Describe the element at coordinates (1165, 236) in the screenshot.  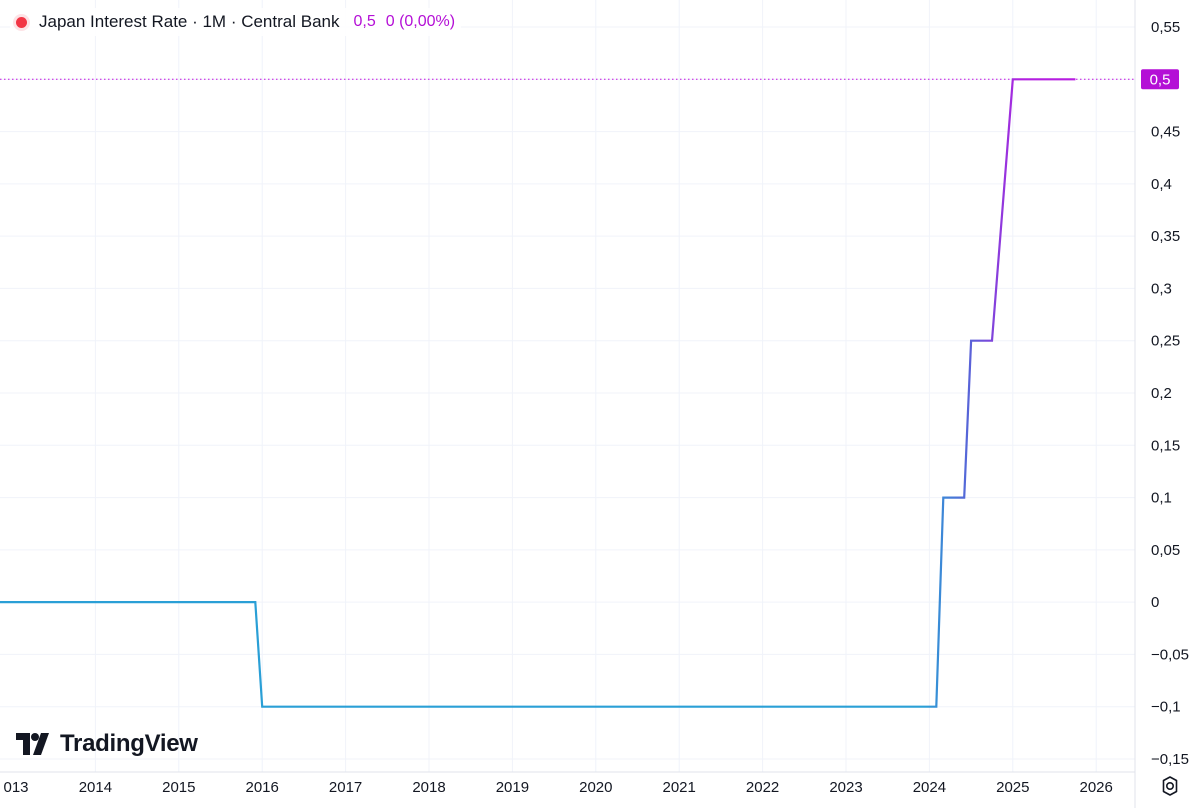
I see `y-tick-label: 0,35` at that location.